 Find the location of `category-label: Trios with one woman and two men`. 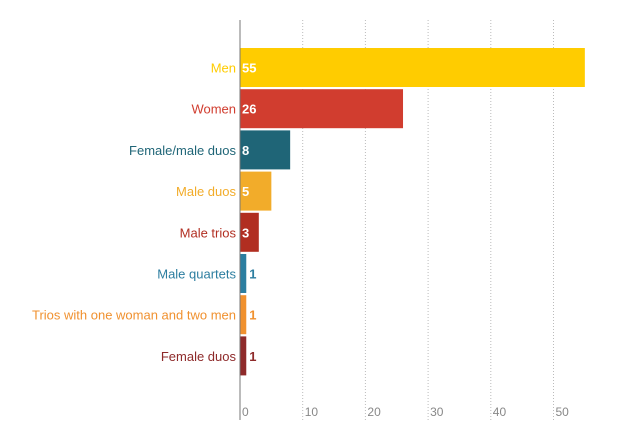

category-label: Trios with one woman and two men is located at coordinates (134, 315).